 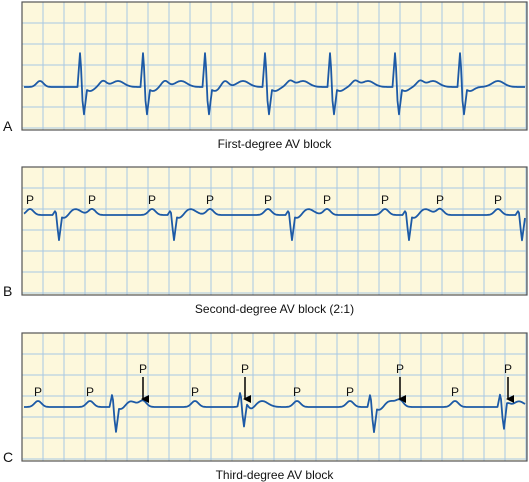 I want to click on panel-caption: Second-degree AV block (2:1), so click(x=274, y=309).